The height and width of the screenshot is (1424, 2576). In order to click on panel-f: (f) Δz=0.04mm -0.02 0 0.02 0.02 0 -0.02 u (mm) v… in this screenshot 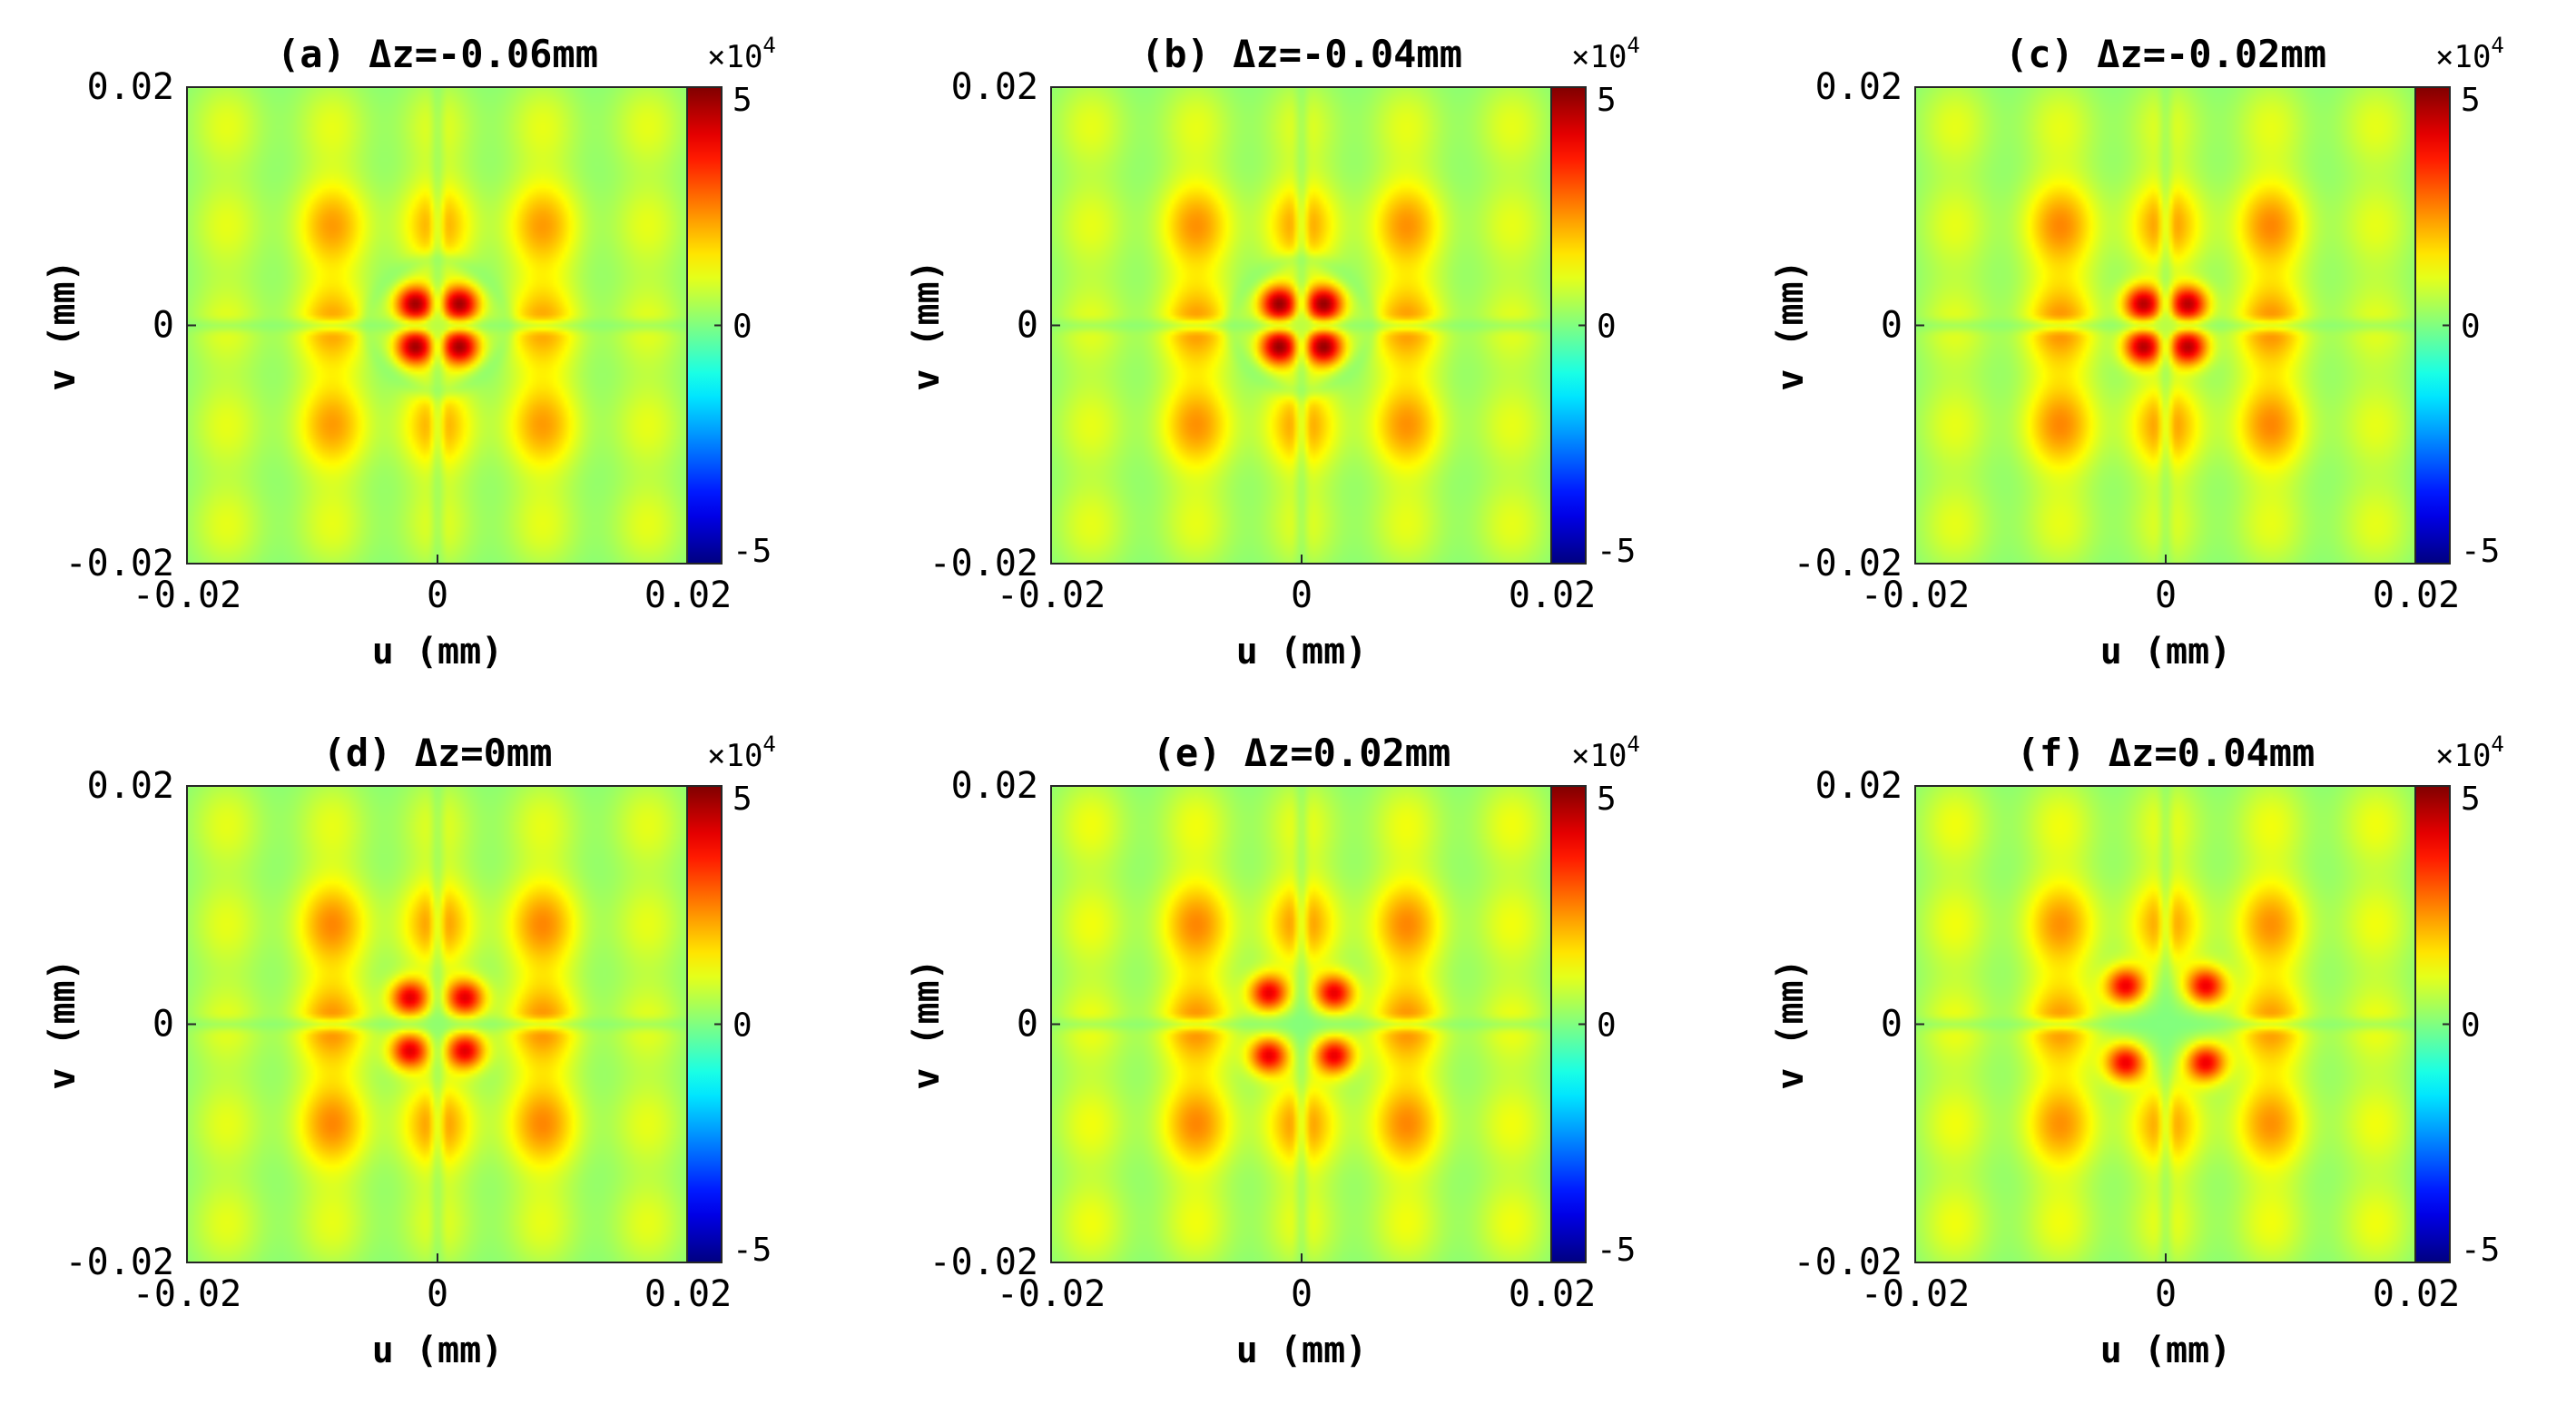, I will do `click(2137, 1051)`.